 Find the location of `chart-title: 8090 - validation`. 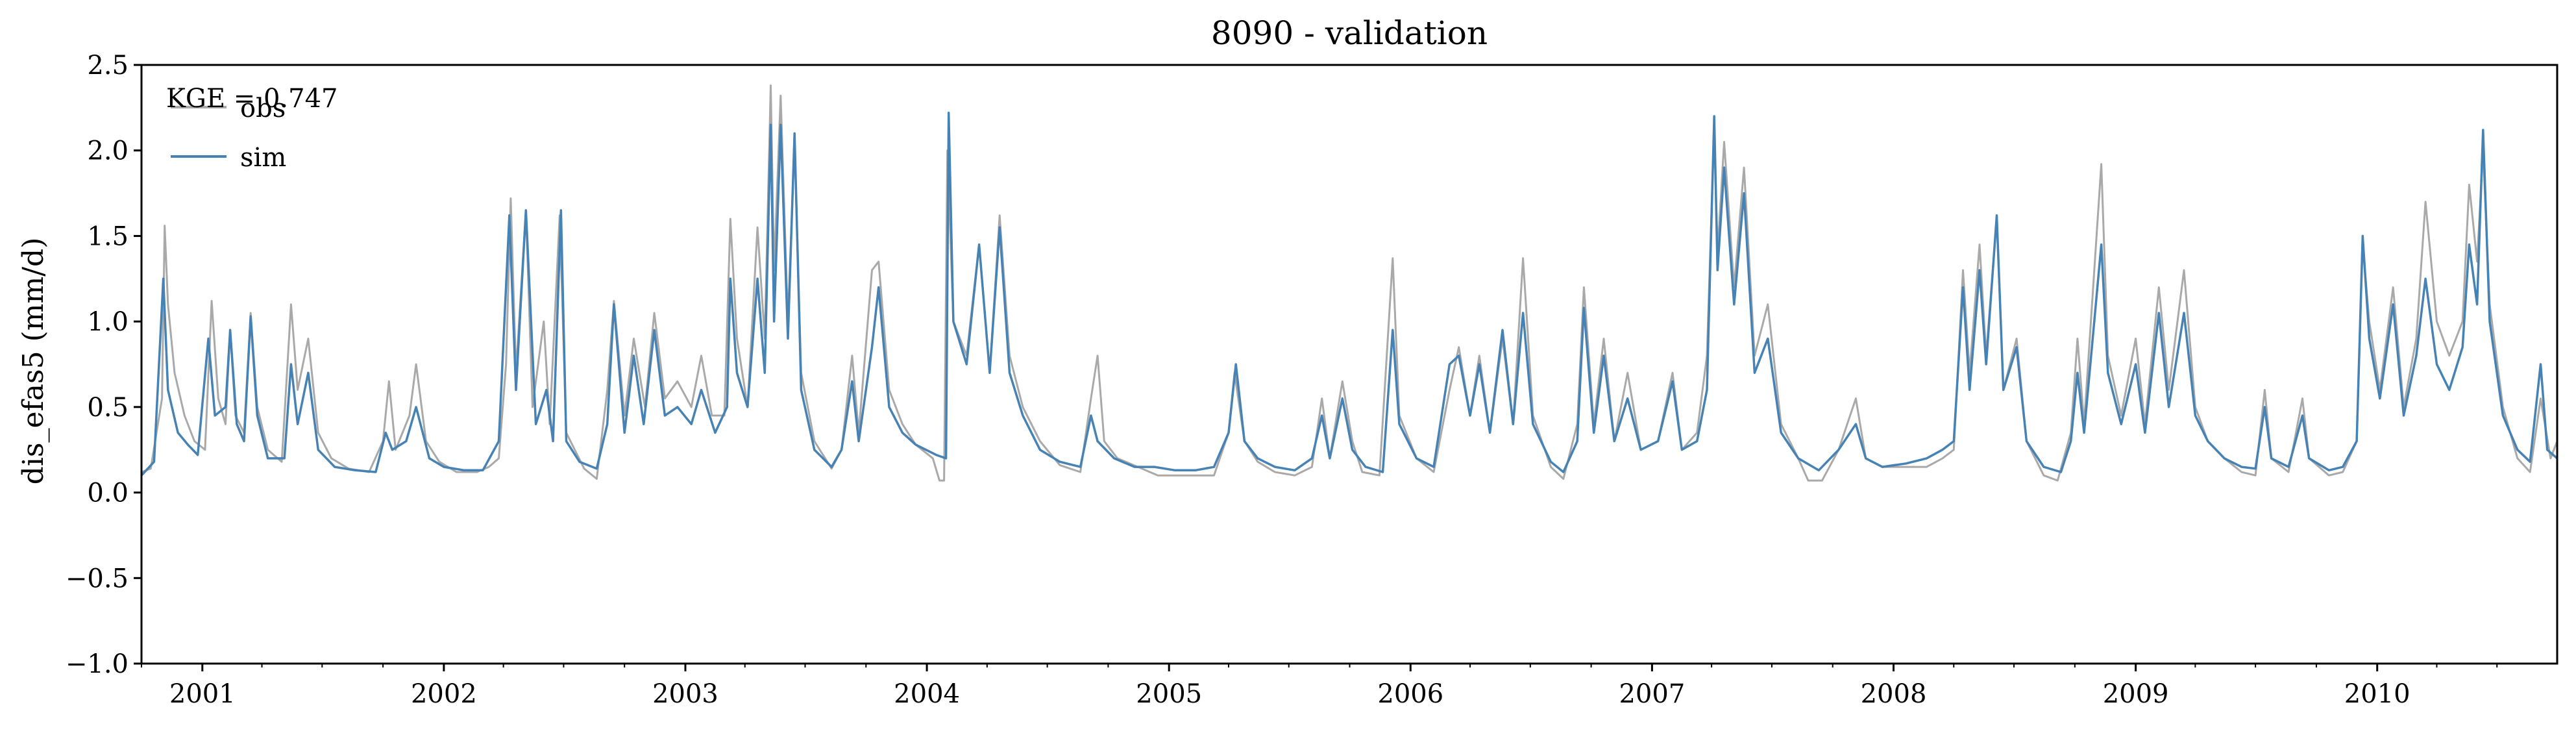

chart-title: 8090 - validation is located at coordinates (1349, 33).